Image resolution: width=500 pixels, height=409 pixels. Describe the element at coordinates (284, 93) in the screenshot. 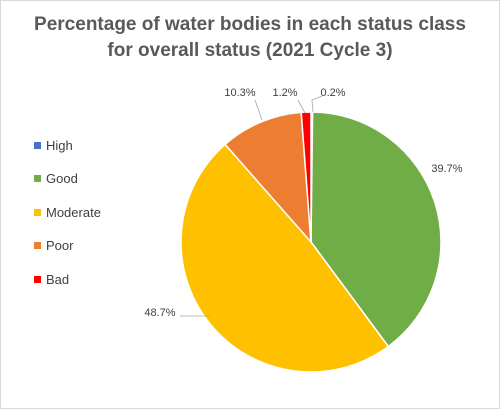

I see `data-label-bad: 1.2%` at that location.